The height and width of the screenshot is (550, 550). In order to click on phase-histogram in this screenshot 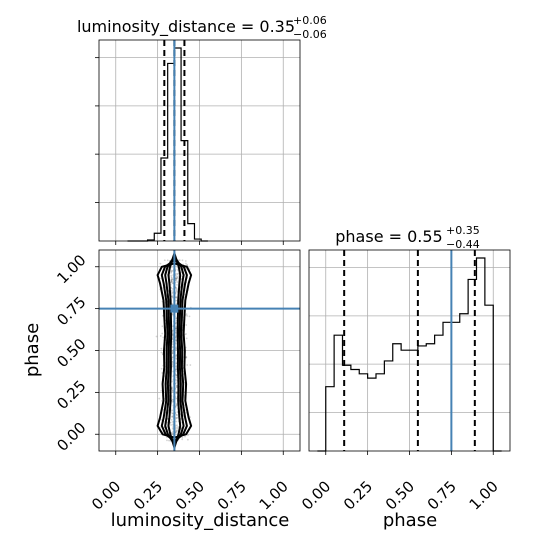, I will do `click(409, 354)`.